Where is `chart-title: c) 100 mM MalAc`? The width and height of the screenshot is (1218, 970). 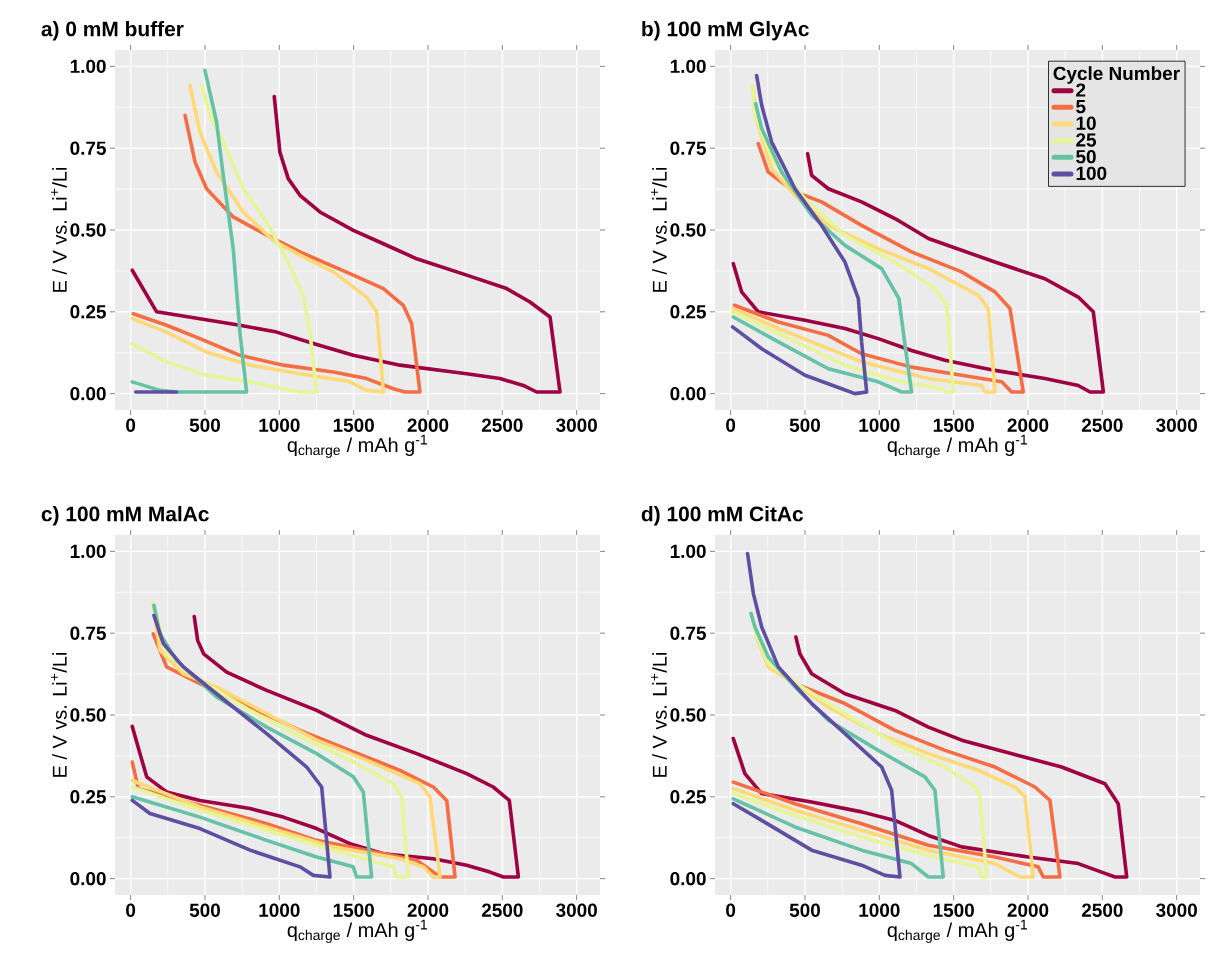 chart-title: c) 100 mM MalAc is located at coordinates (125, 516).